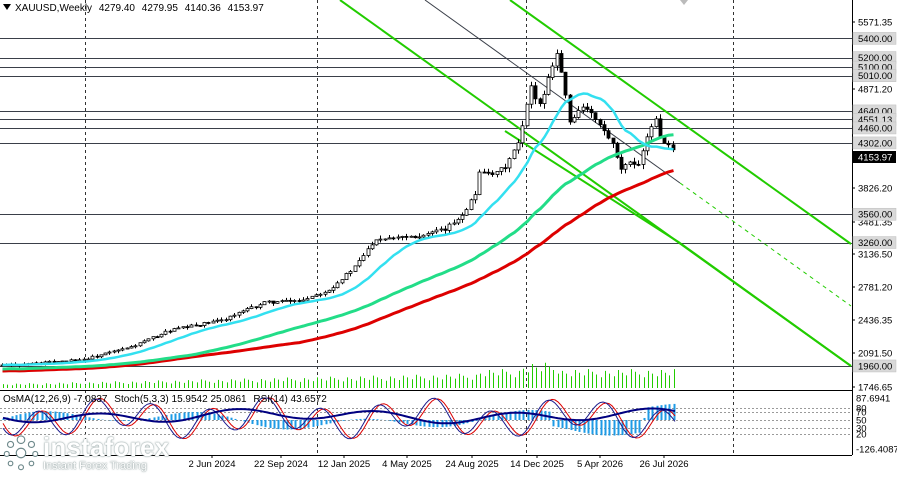 This screenshot has height=483, width=897. Describe the element at coordinates (7, 7) in the screenshot. I see `symbol-dropdown-icon` at that location.